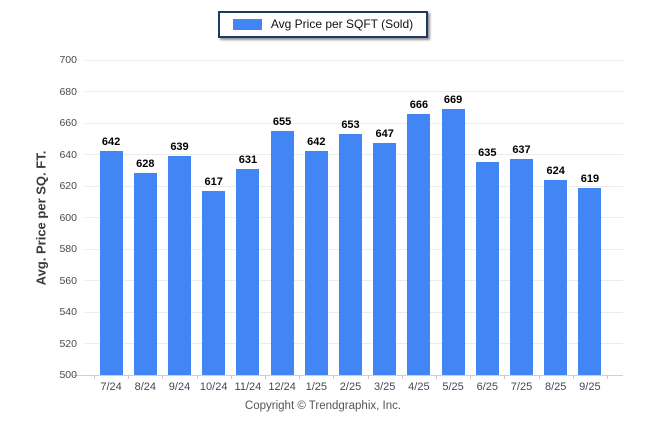  Describe the element at coordinates (487, 268) in the screenshot. I see `bar-6/25` at that location.